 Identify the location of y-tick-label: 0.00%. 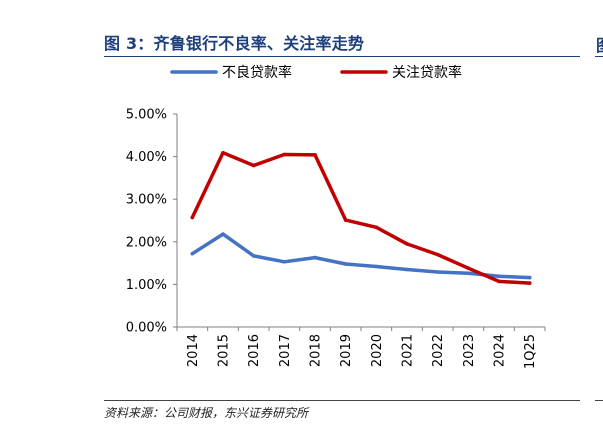
(146, 328).